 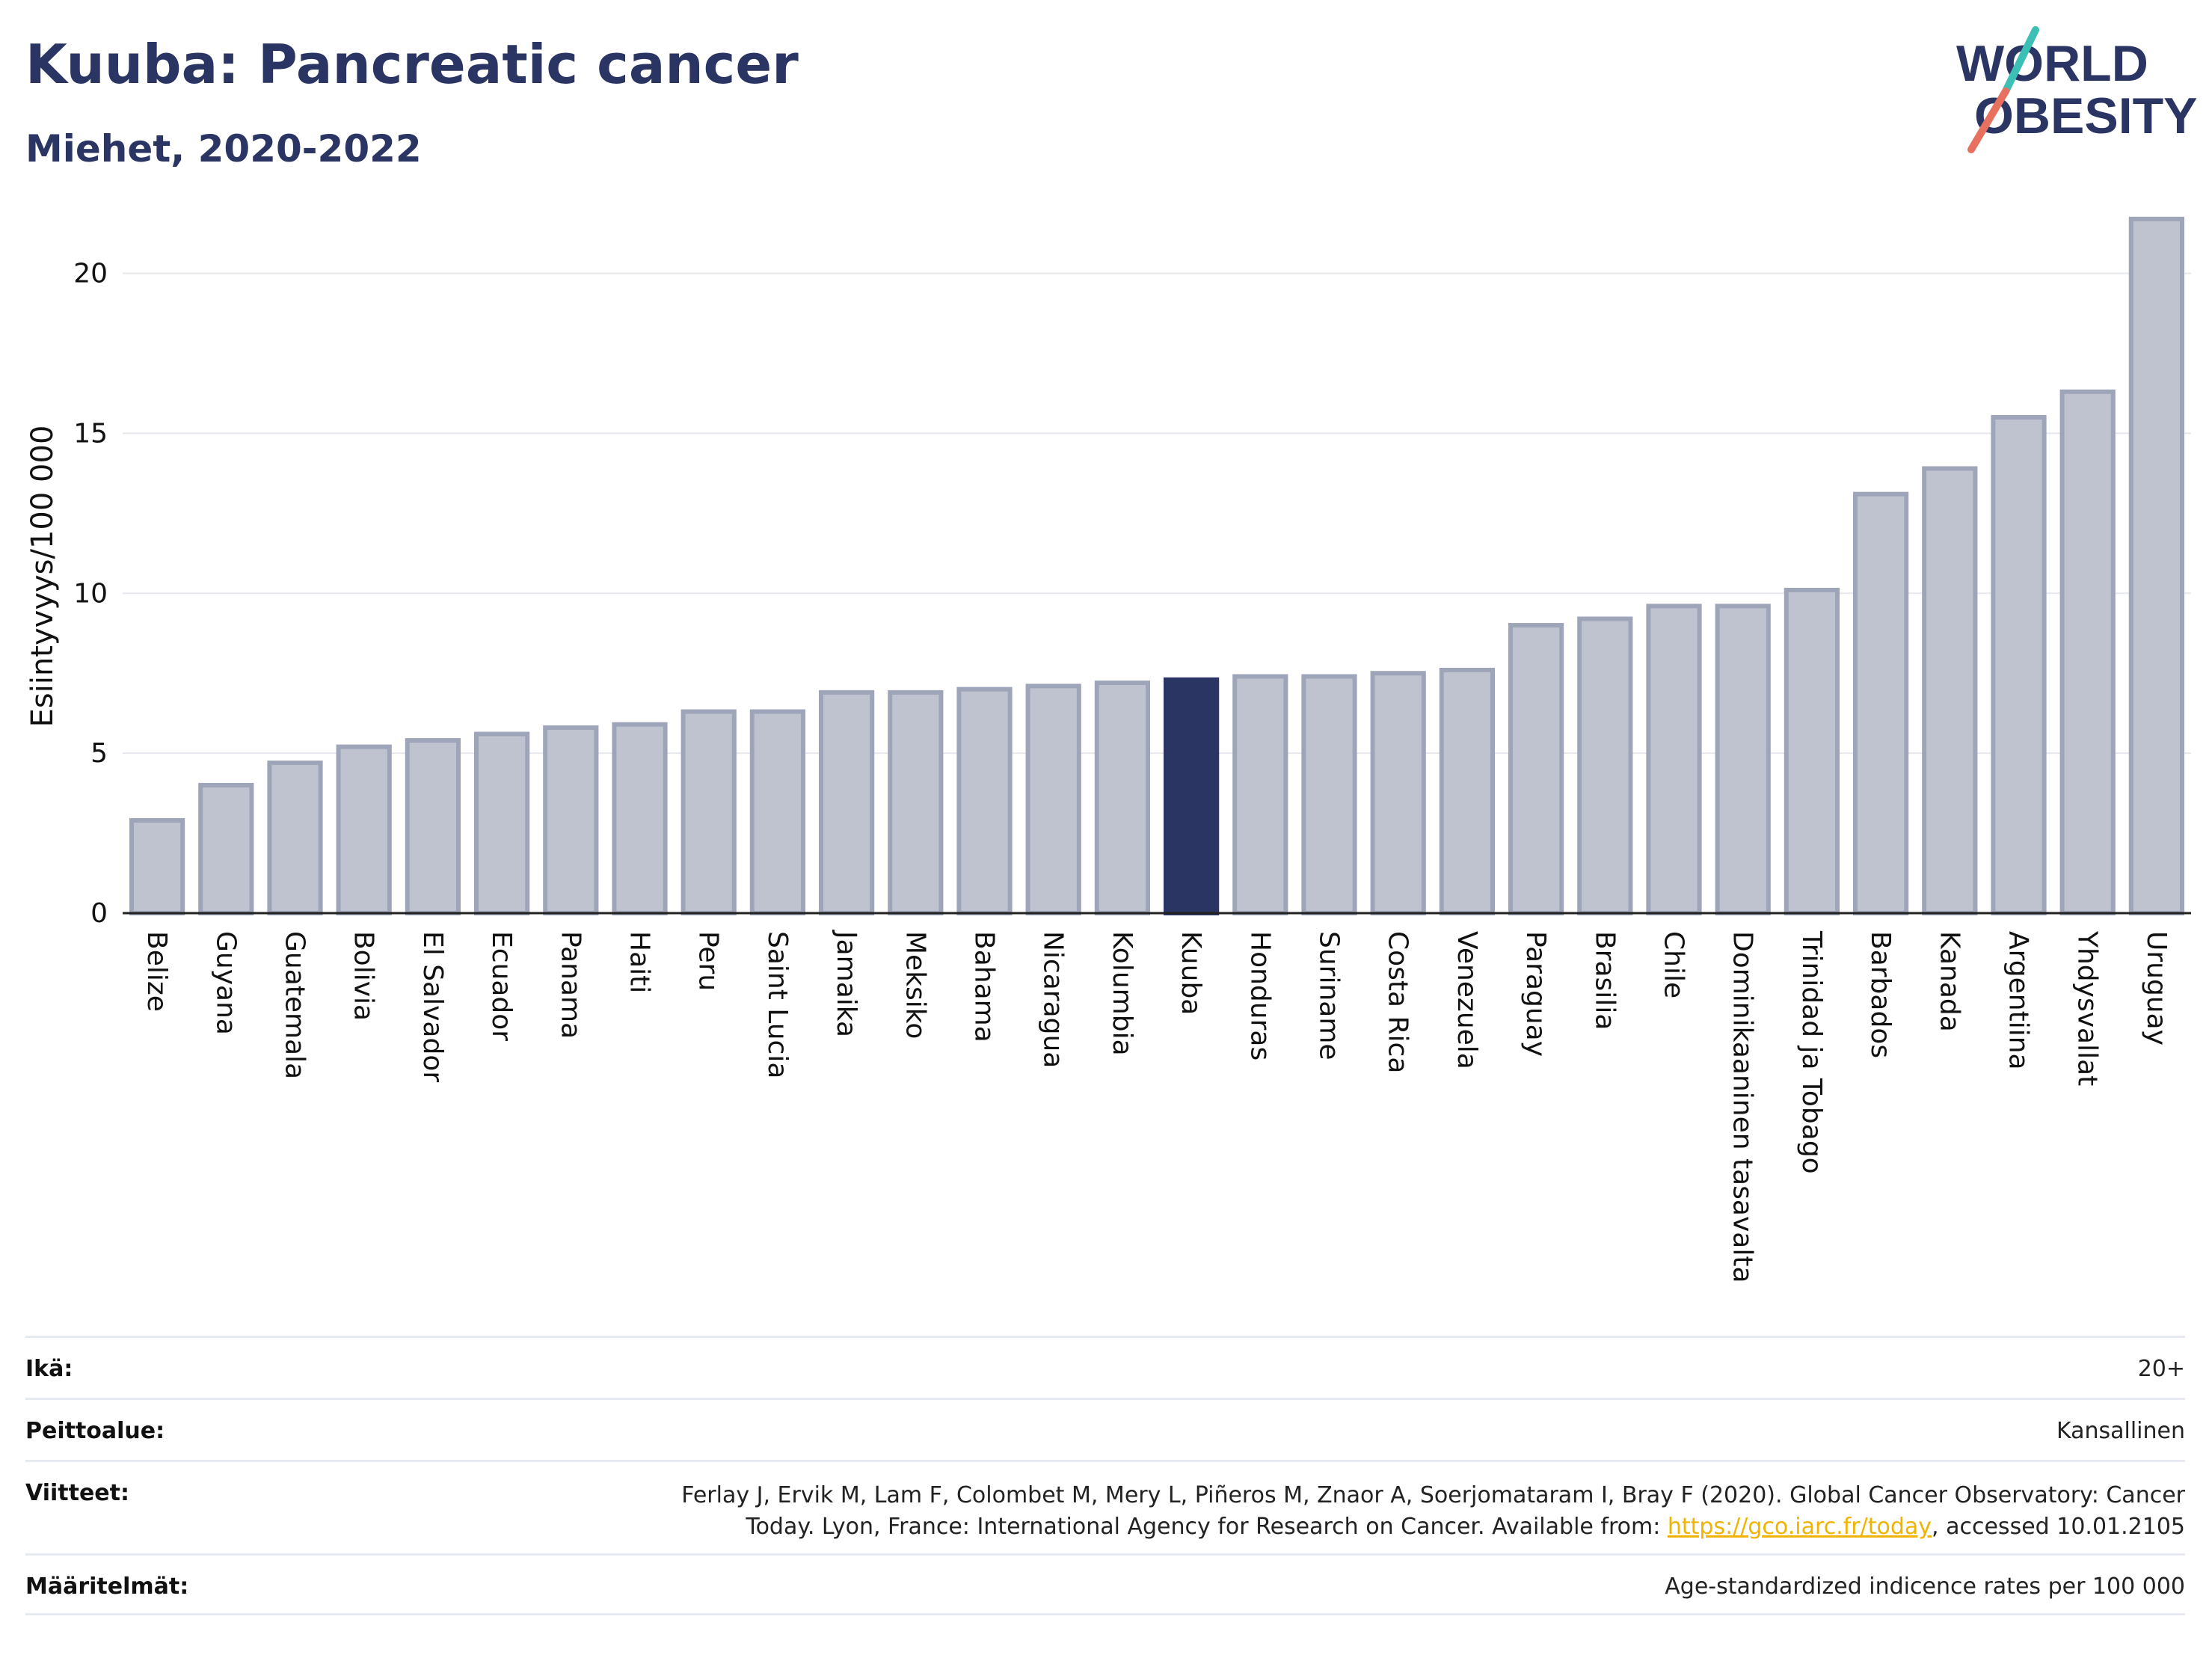 I want to click on logo-slash-coral, so click(x=1988, y=120).